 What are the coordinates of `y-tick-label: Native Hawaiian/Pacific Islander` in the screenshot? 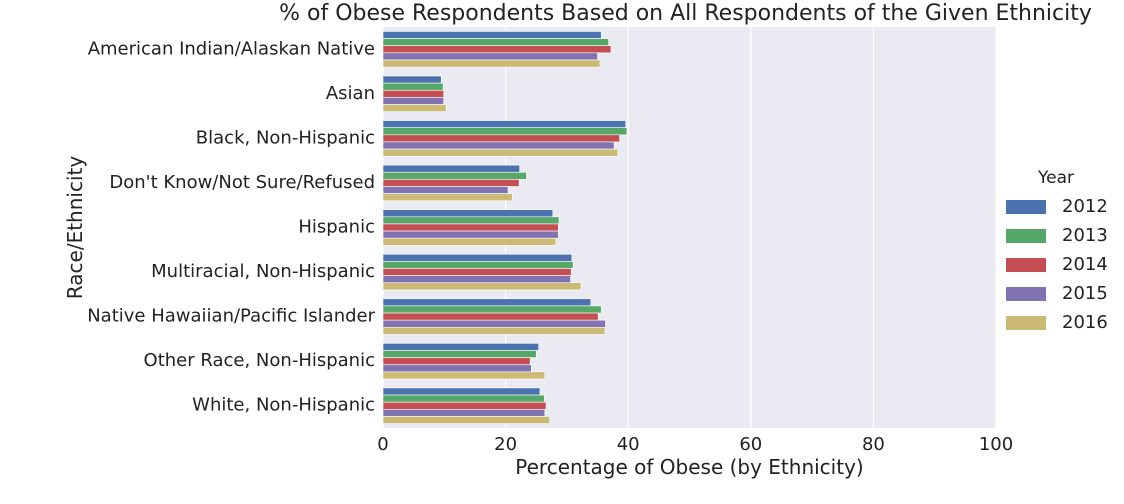 It's located at (231, 316).